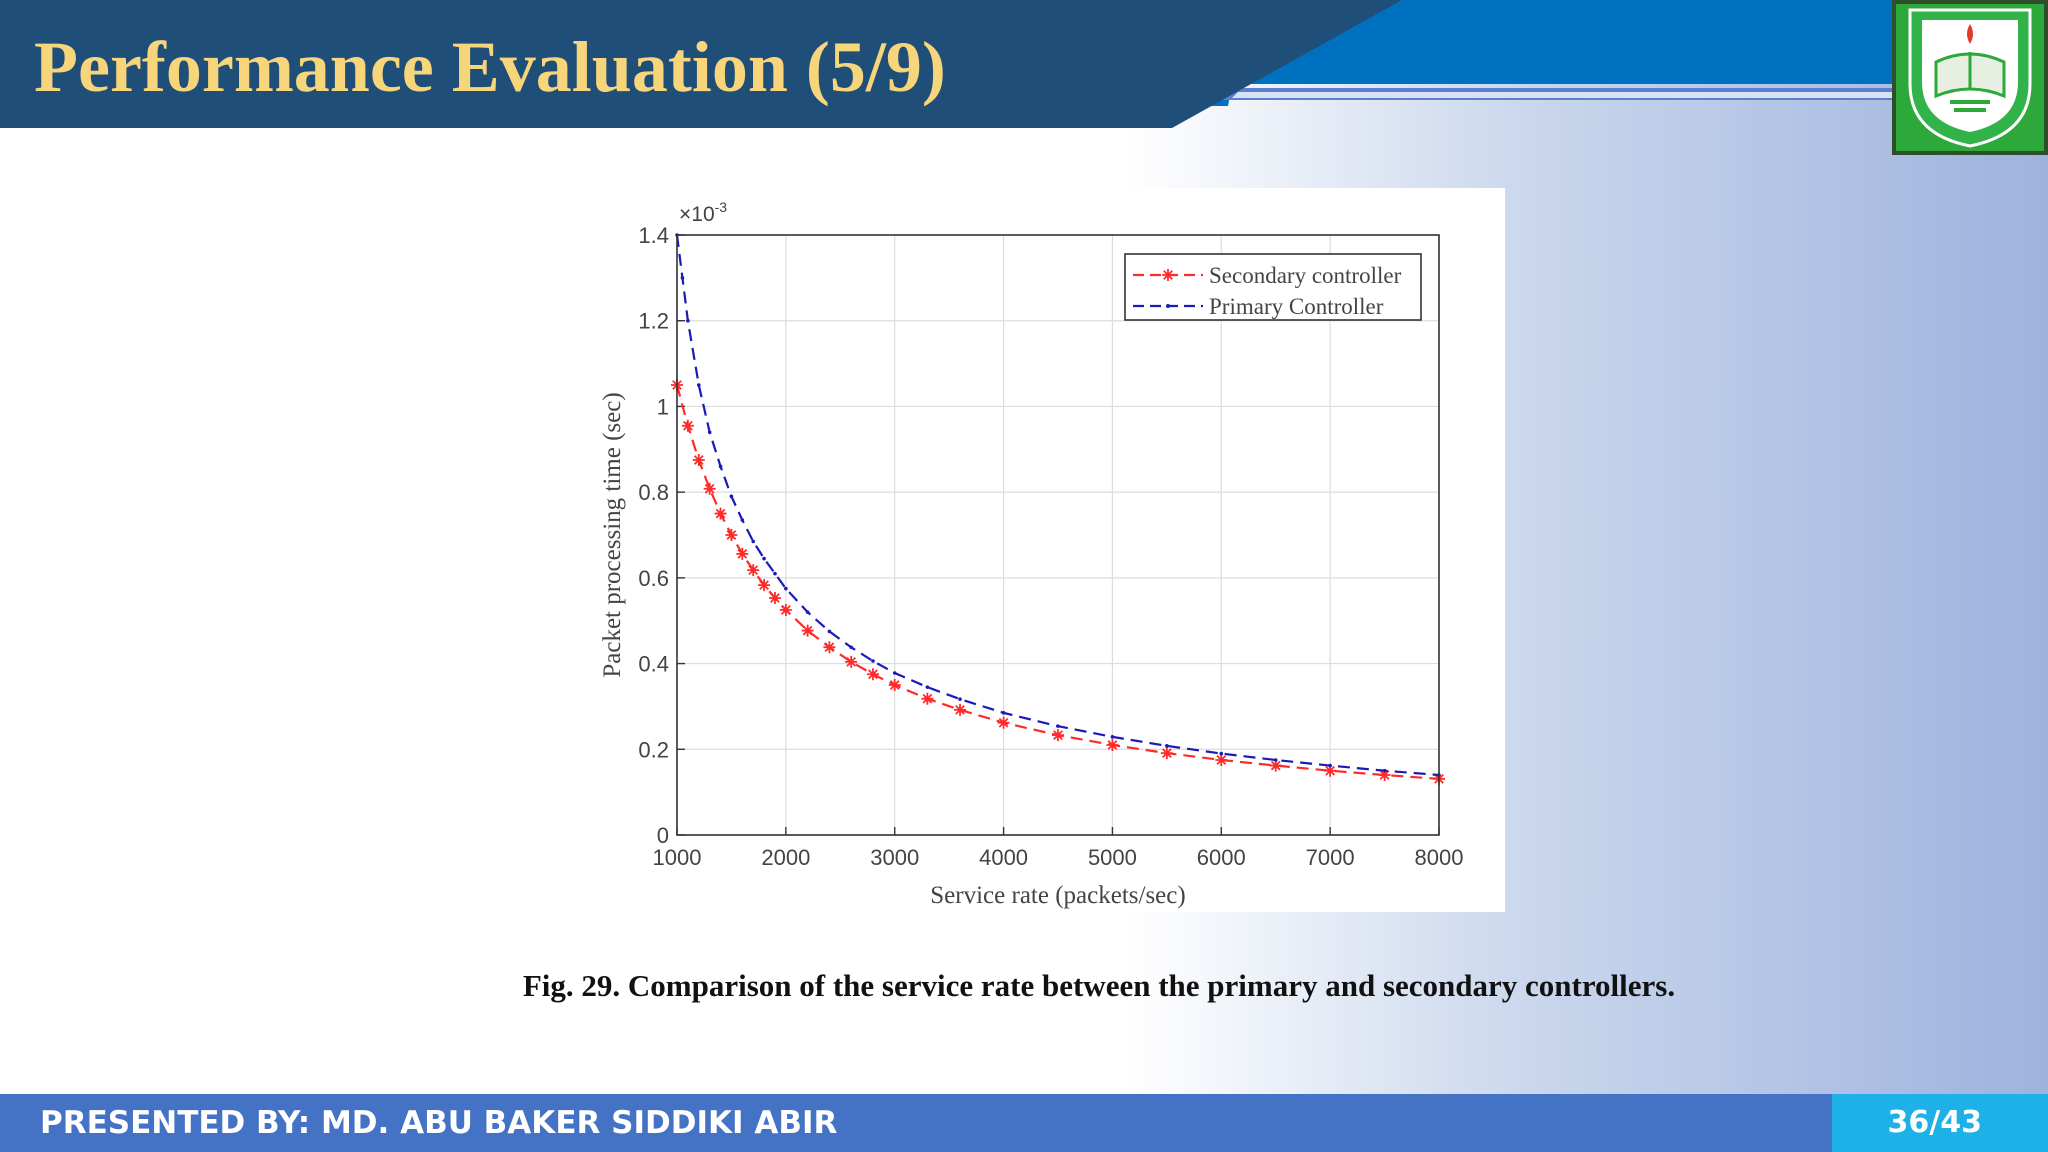  I want to click on y-tick-label: 1, so click(663, 406).